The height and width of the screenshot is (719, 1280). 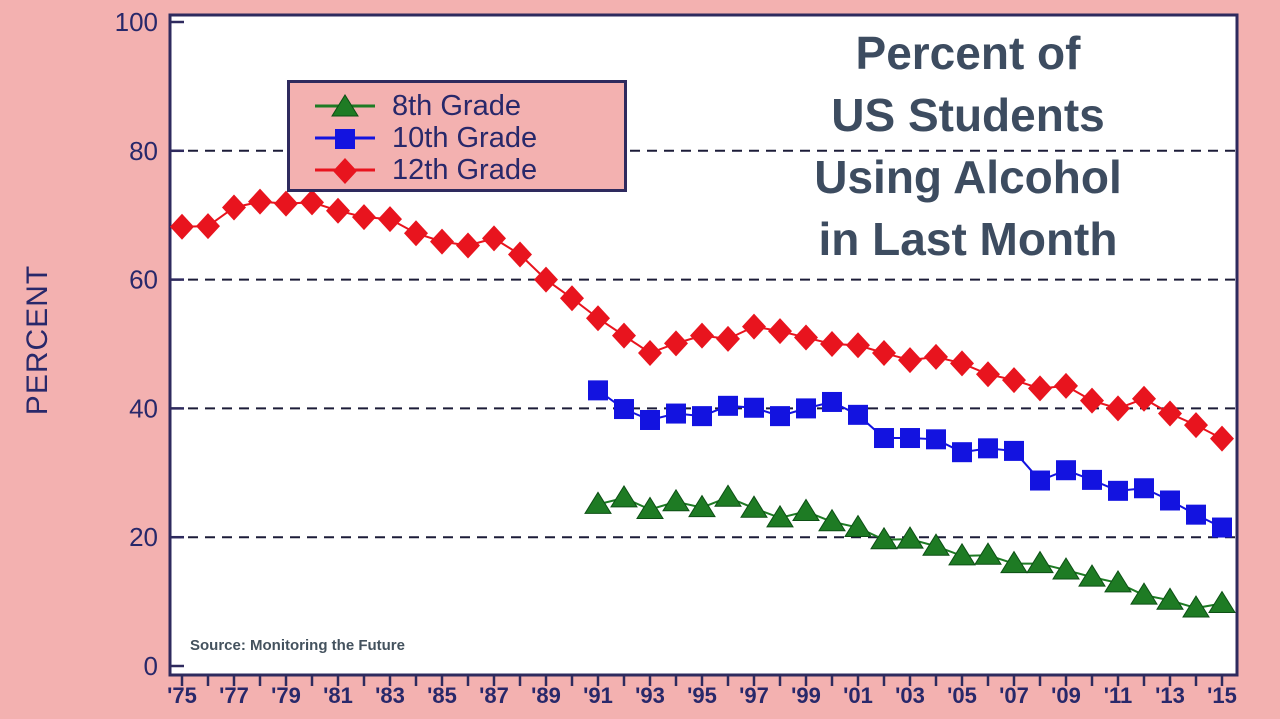 What do you see at coordinates (465, 137) in the screenshot?
I see `legend-label: 10th Grade` at bounding box center [465, 137].